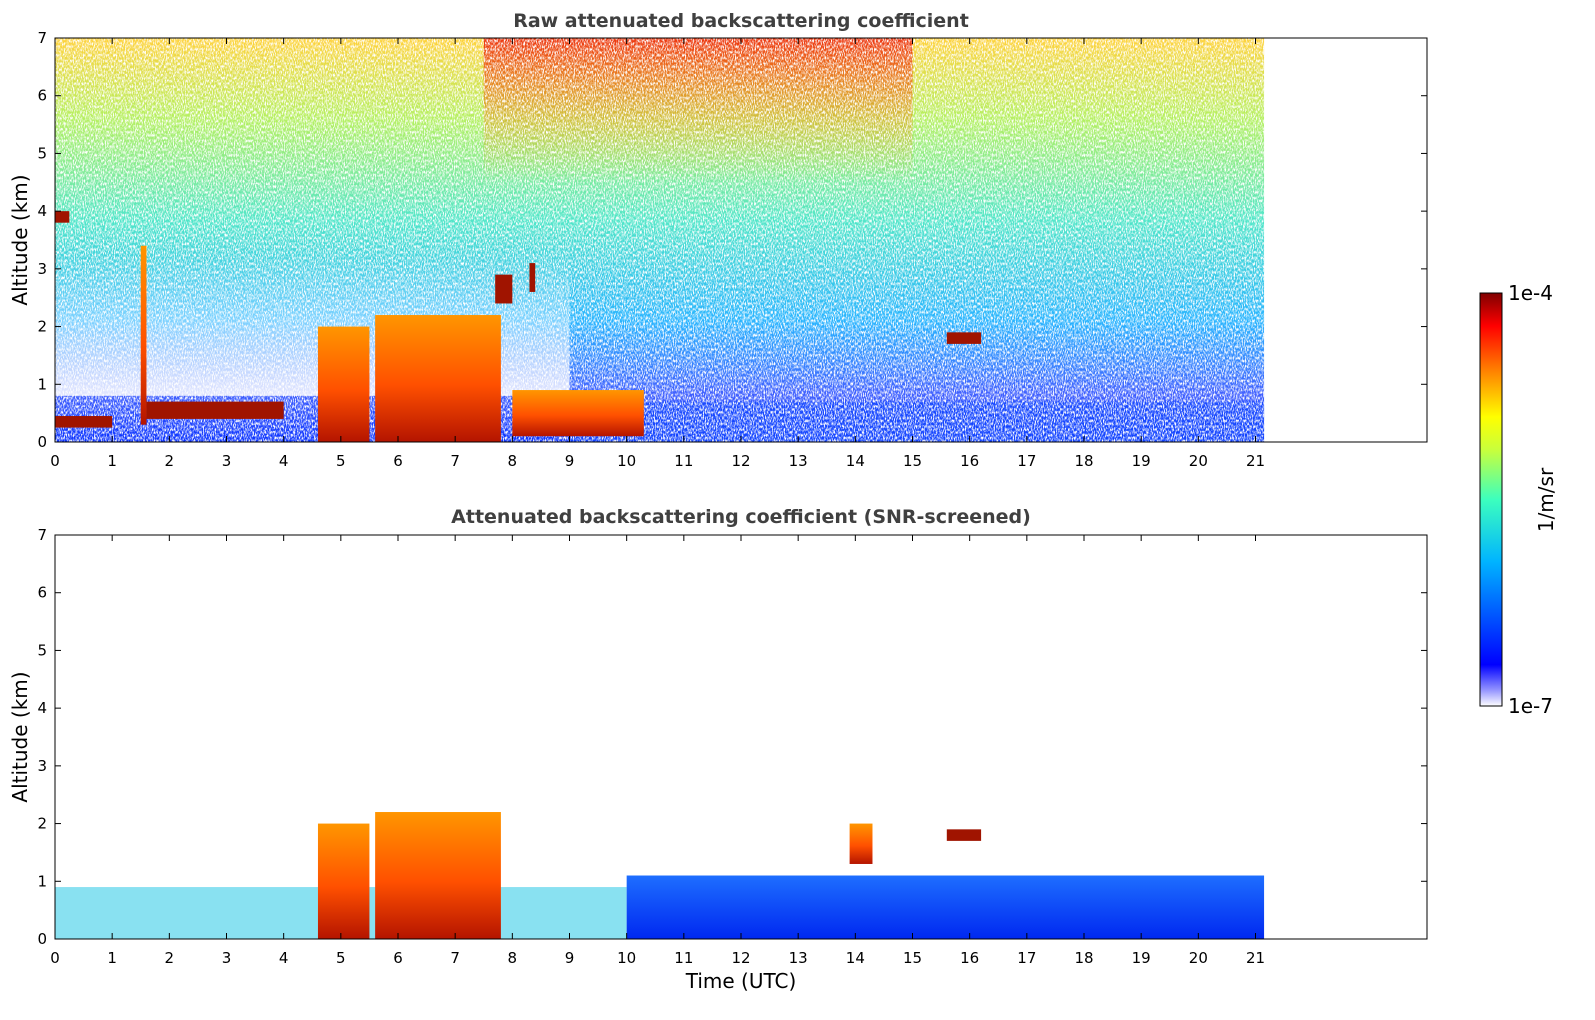  Describe the element at coordinates (1518, 499) in the screenshot. I see `colorbar: 1e-4 1e-7 1/m/sr` at that location.